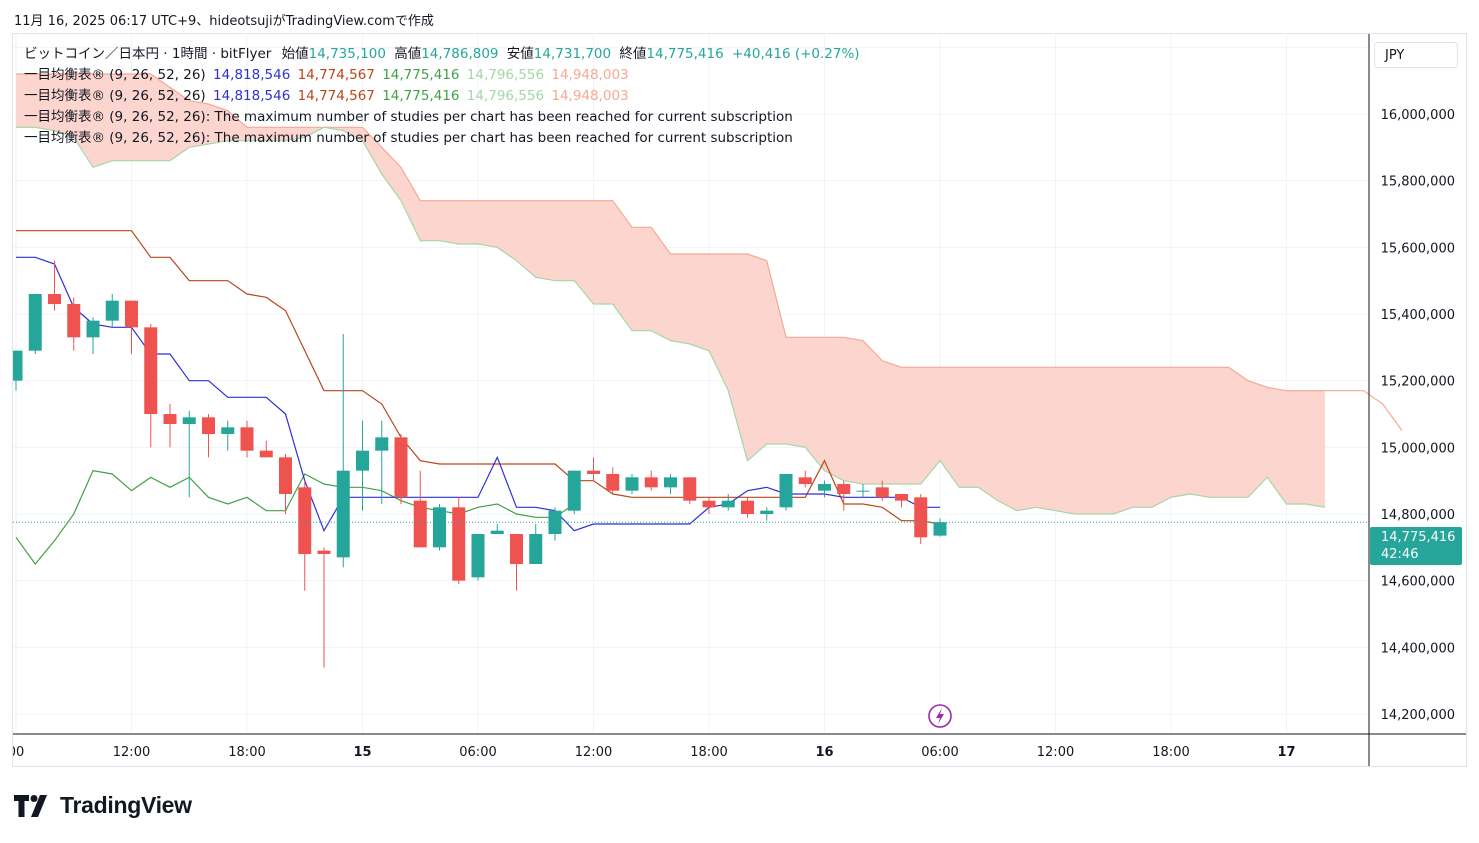 Image resolution: width=1479 pixels, height=843 pixels. Describe the element at coordinates (633, 54) in the screenshot. I see `legend-close-label: 終値` at that location.